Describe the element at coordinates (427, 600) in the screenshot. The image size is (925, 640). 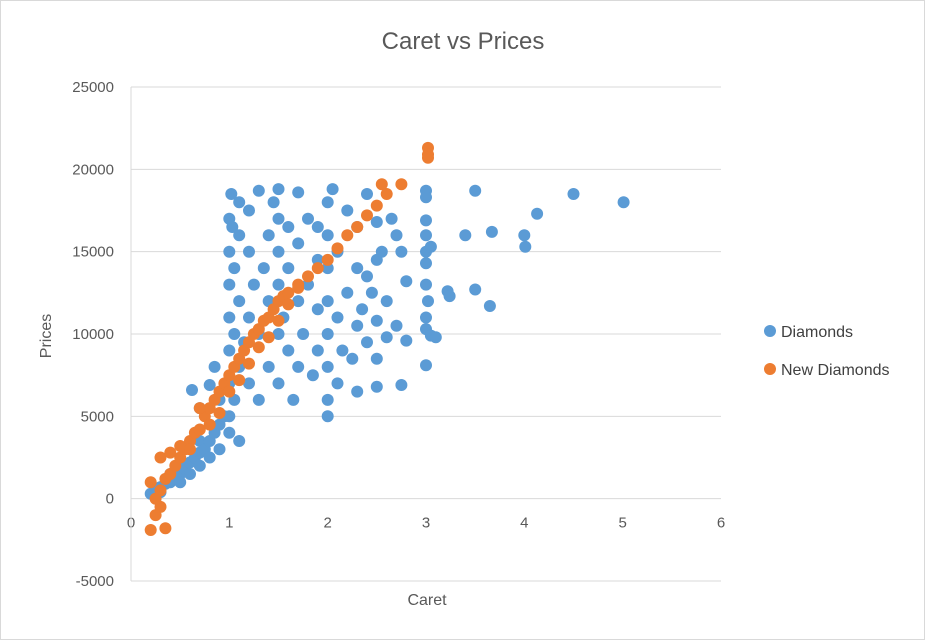
I see `x-axis-title: Caret` at that location.